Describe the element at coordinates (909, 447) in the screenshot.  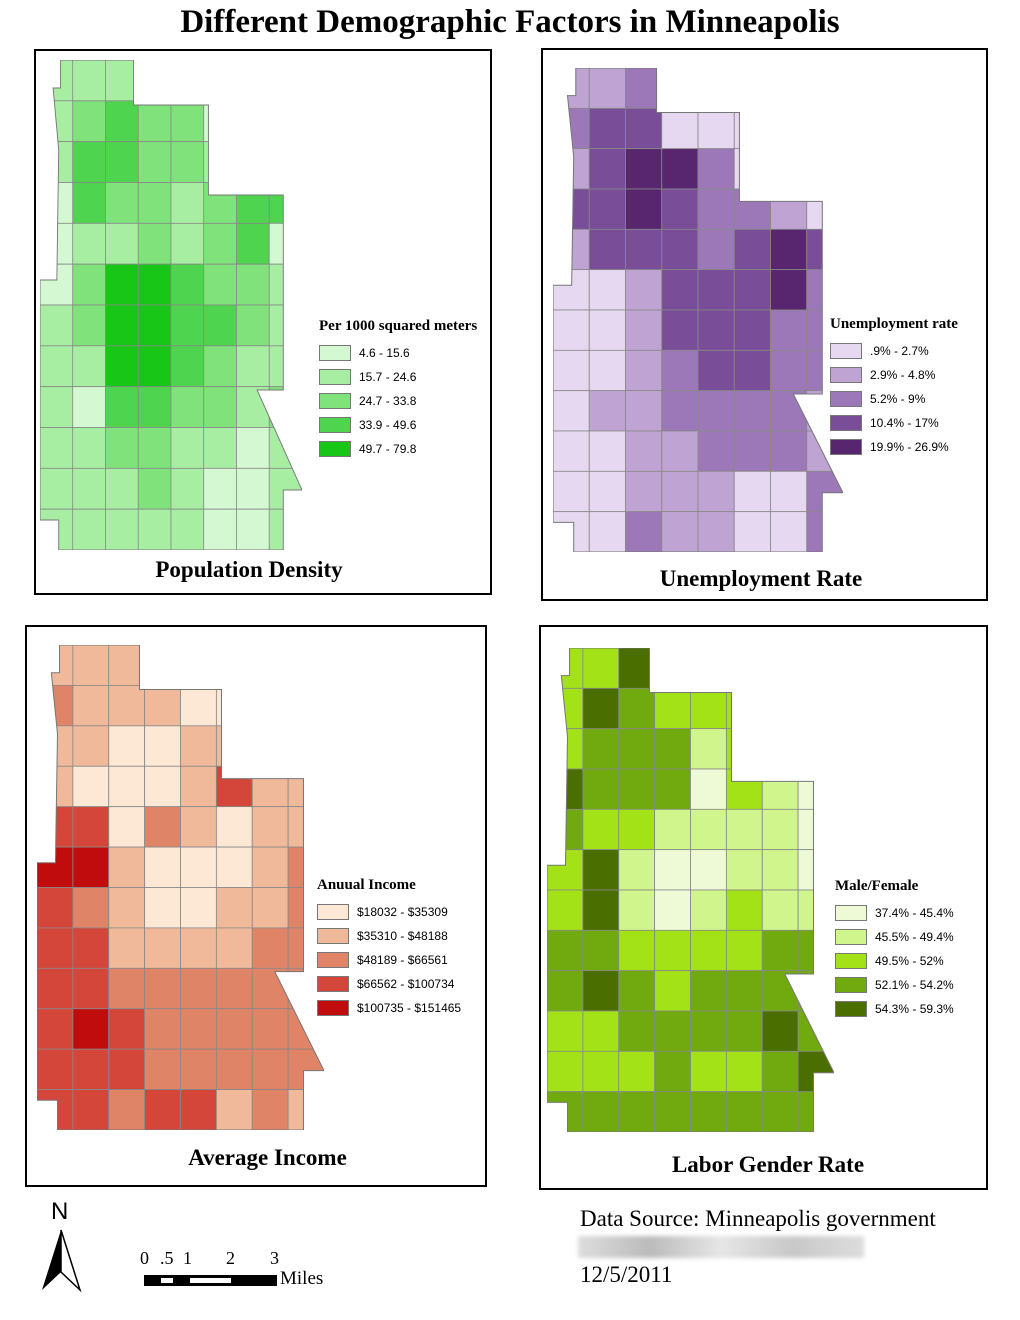
I see `legend-label: 19.9% - 26.9%` at that location.